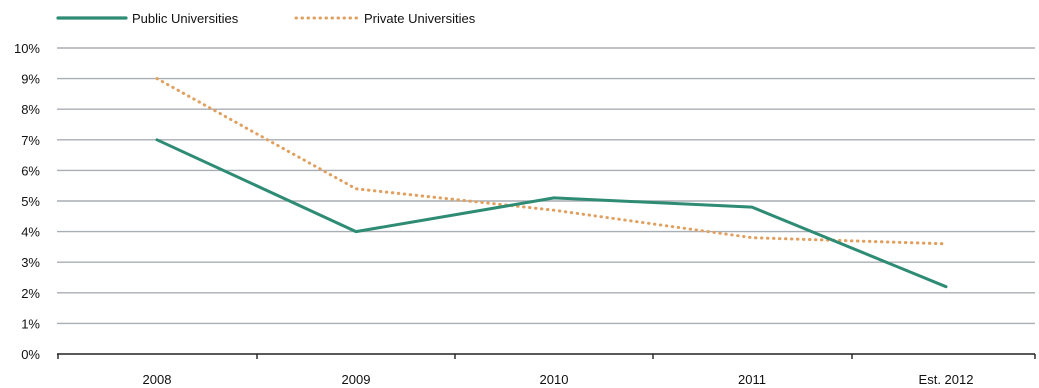 Image resolution: width=1039 pixels, height=388 pixels. I want to click on y-tick-label: 6%, so click(30, 170).